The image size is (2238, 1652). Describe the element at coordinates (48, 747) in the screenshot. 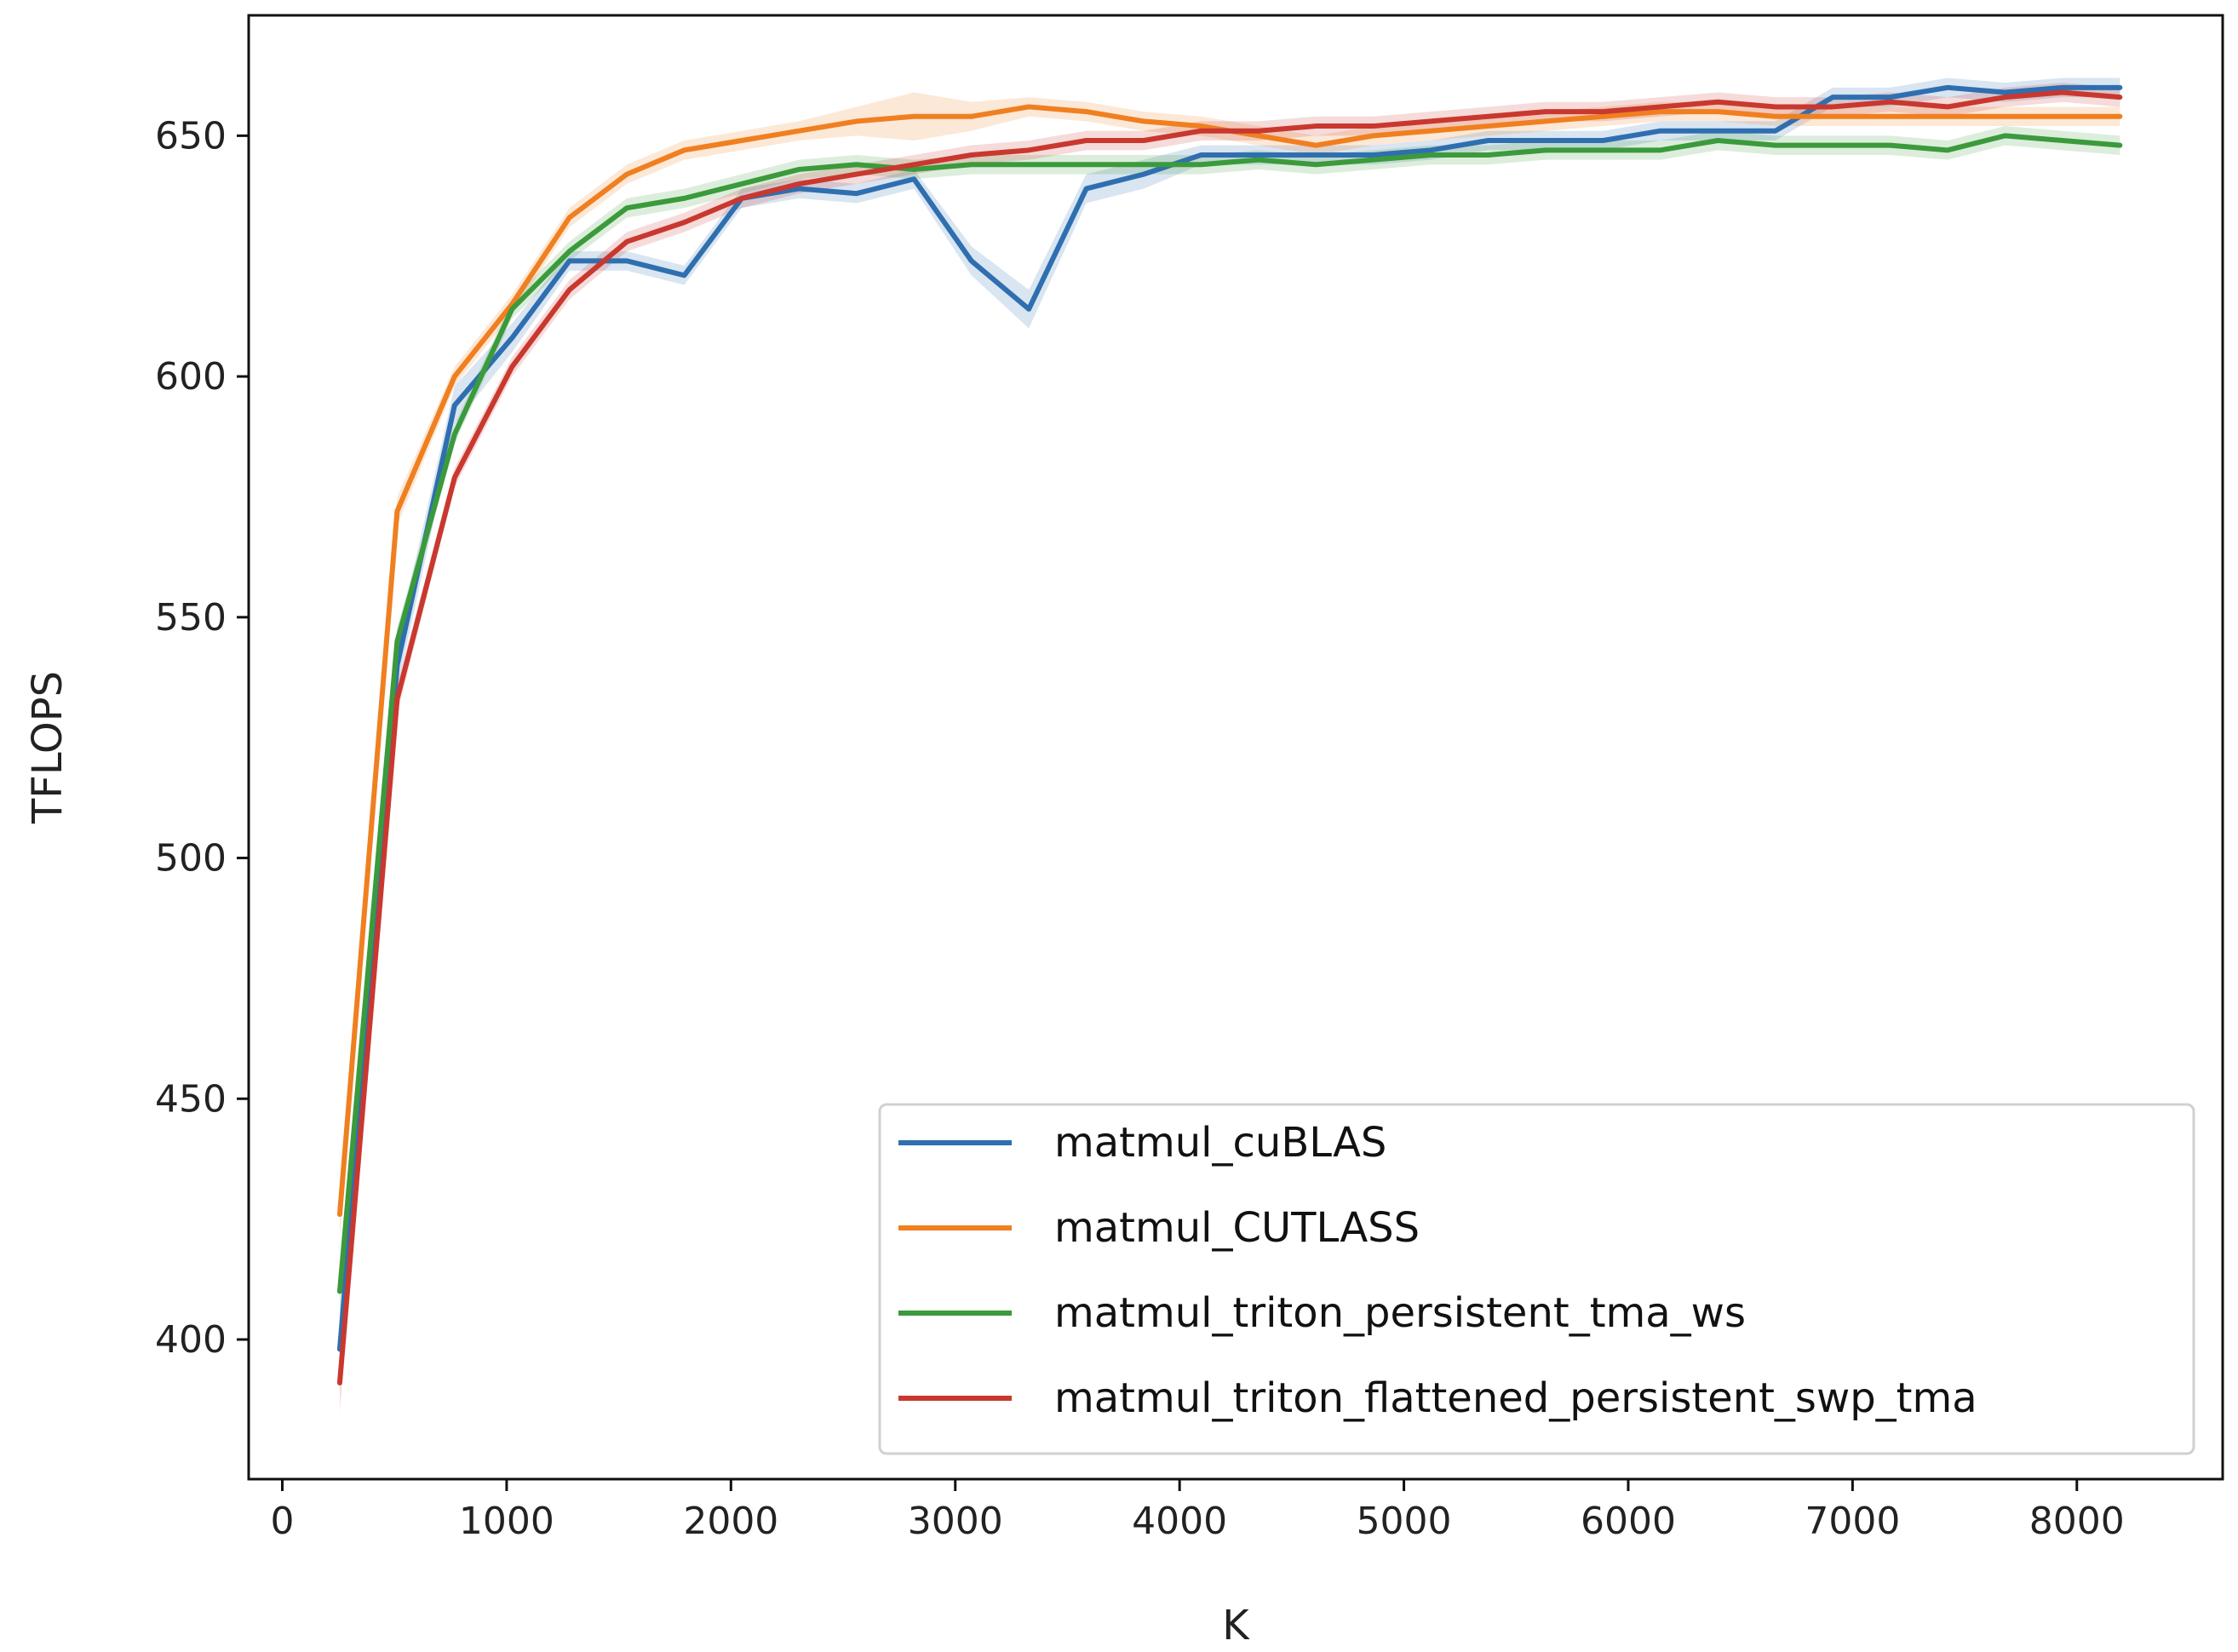

I see `y-axis-title: TFLOPS` at that location.